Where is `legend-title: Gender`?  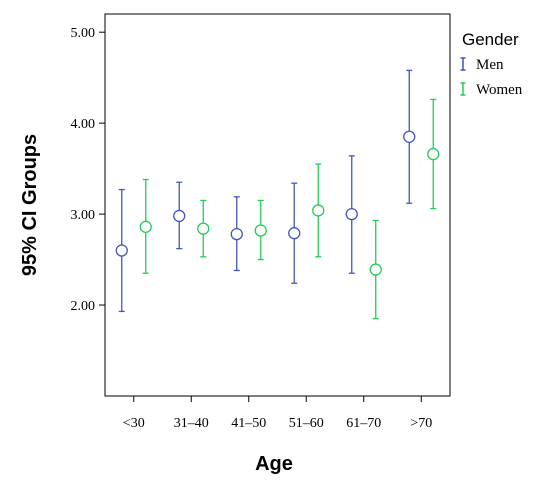
legend-title: Gender is located at coordinates (490, 39).